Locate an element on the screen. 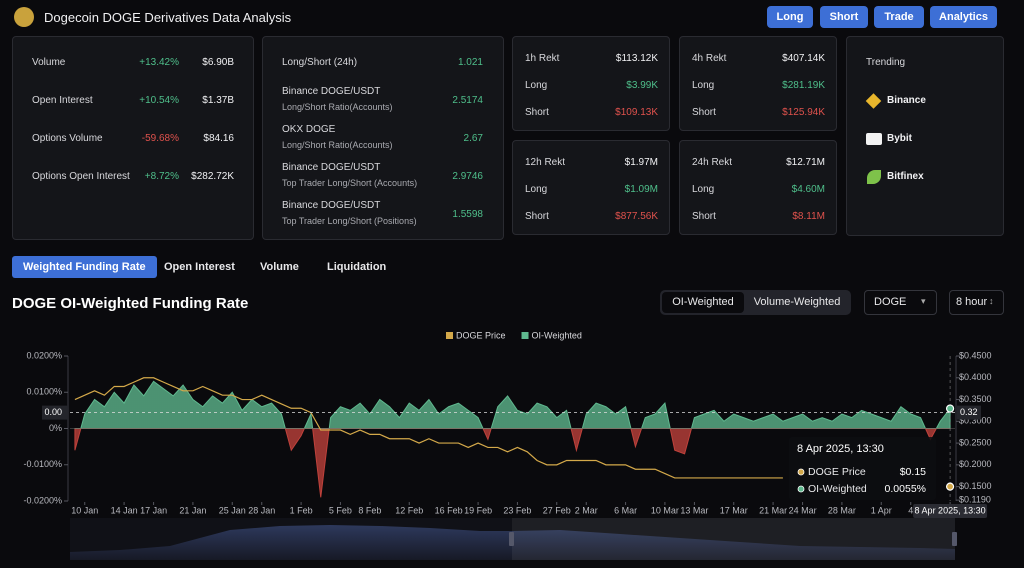  header-button: Short is located at coordinates (844, 17).